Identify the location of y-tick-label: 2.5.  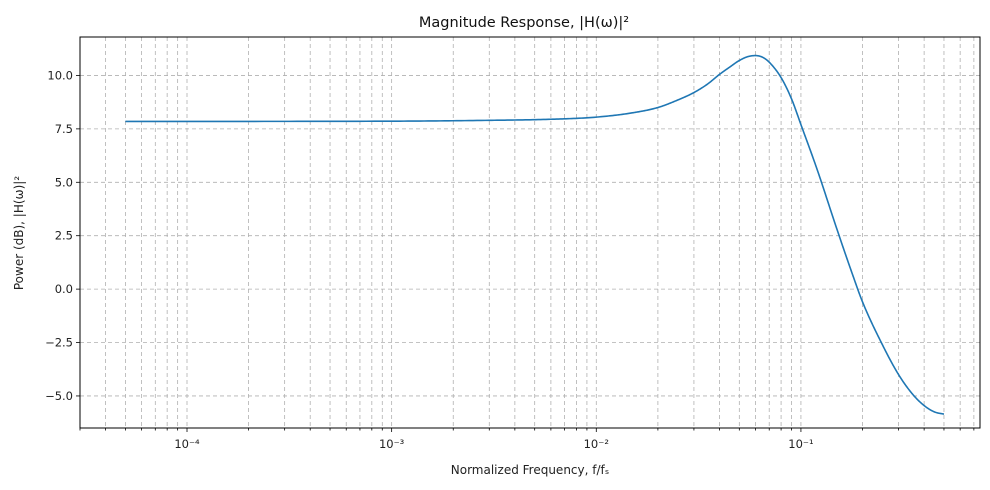
(64, 236).